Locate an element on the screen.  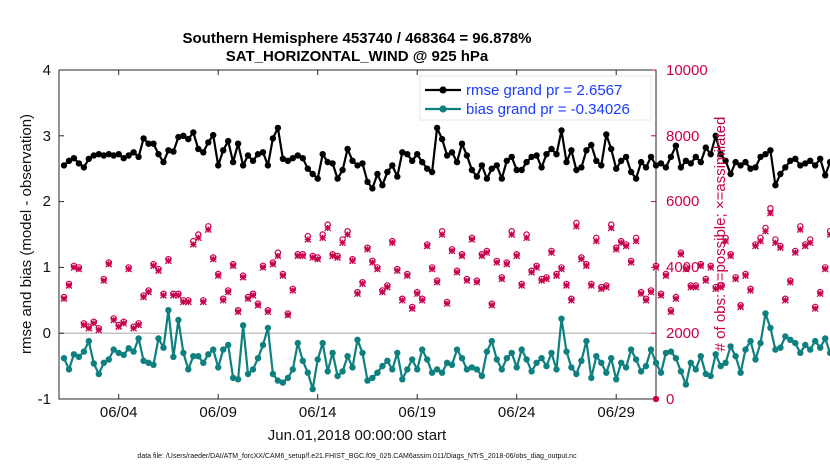
legend-bias-marker is located at coordinates (442, 108).